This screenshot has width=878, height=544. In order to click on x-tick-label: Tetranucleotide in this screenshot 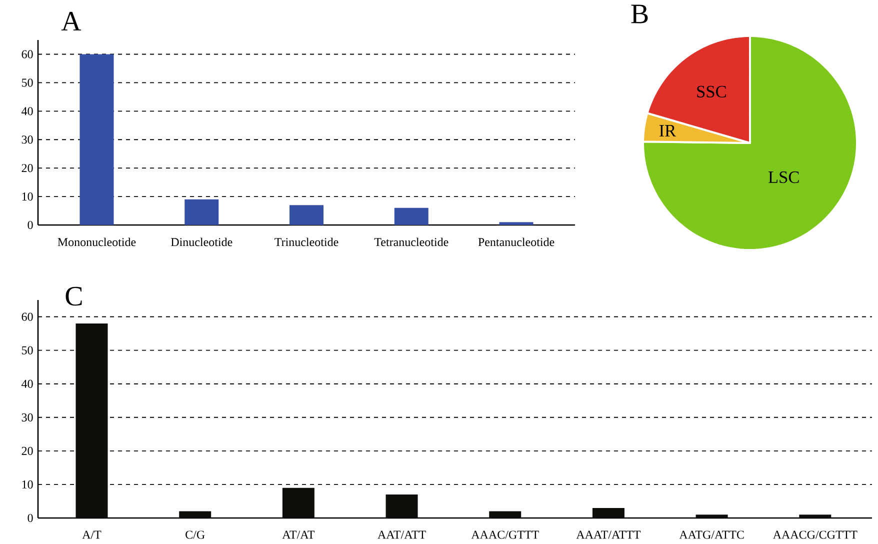, I will do `click(411, 242)`.